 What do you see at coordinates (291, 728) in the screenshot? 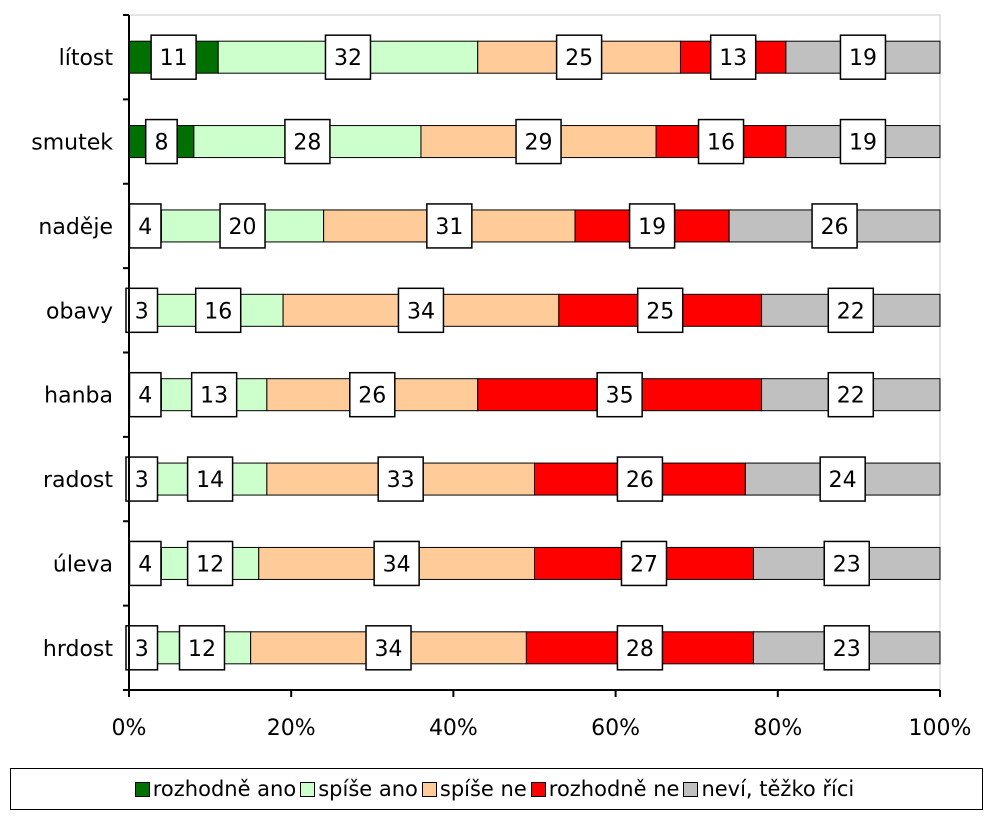
I see `x-tick-label: 20%` at bounding box center [291, 728].